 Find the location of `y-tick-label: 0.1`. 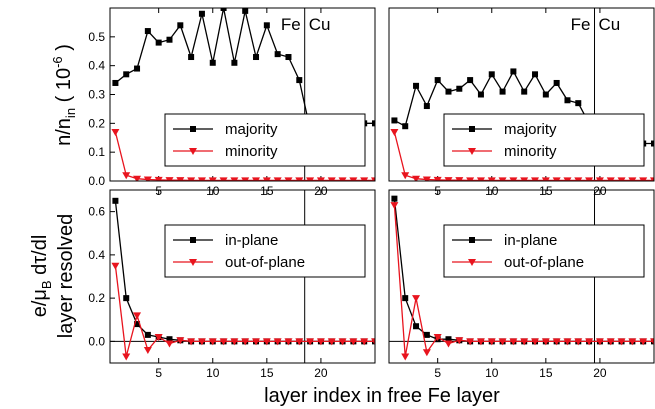

y-tick-label: 0.1 is located at coordinates (96, 152).